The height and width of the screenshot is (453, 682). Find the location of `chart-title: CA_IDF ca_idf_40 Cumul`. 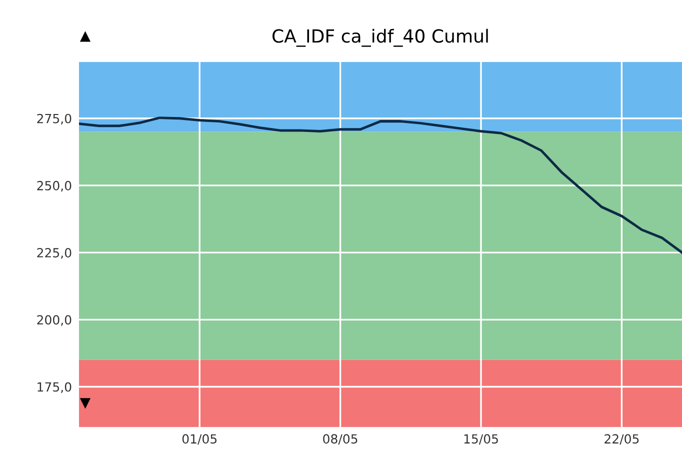

chart-title: CA_IDF ca_idf_40 Cumul is located at coordinates (380, 37).